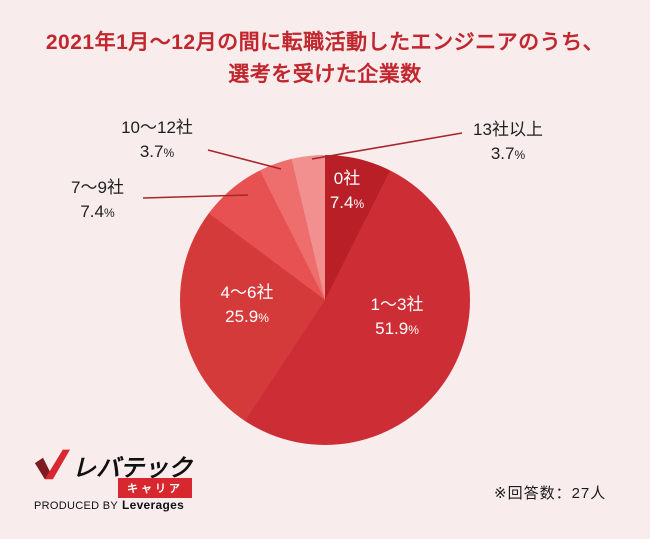 This screenshot has height=539, width=650. Describe the element at coordinates (76, 506) in the screenshot. I see `produced-by-prefix: PRODUCED BY` at that location.